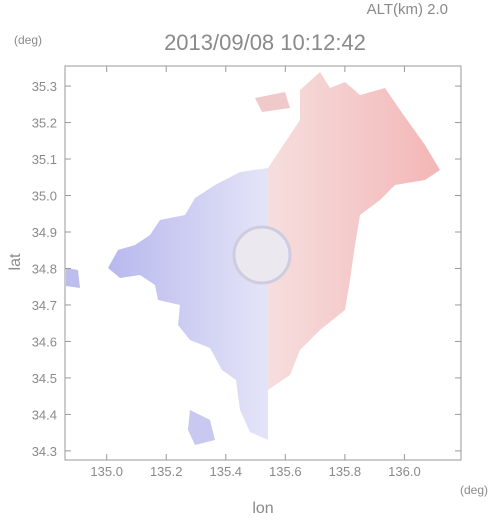  What do you see at coordinates (44, 378) in the screenshot?
I see `y-tick-label: 34.5` at bounding box center [44, 378].